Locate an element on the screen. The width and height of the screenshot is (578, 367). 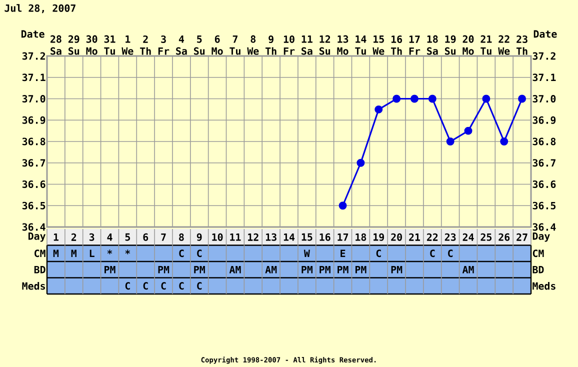
y-tick-label: 36.8 is located at coordinates (34, 142).